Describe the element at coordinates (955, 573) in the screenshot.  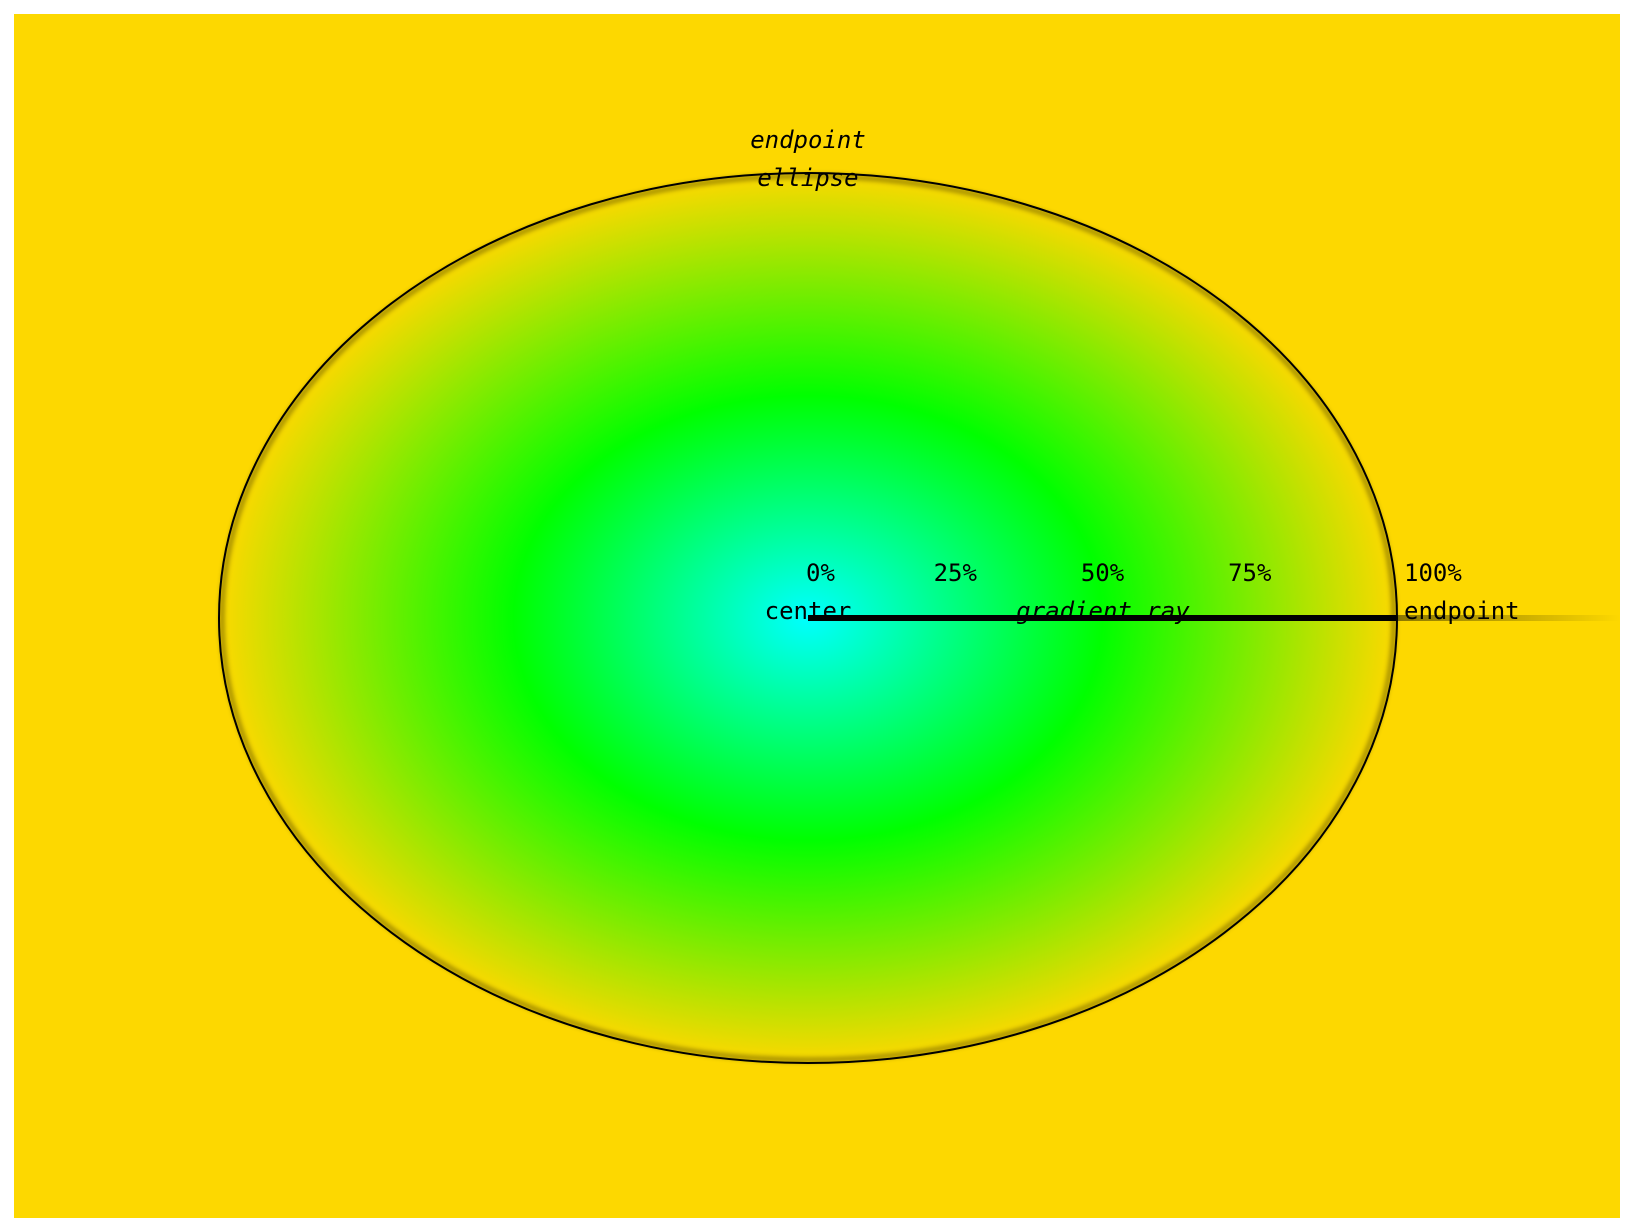
I see `stop-label: 25%` at that location.